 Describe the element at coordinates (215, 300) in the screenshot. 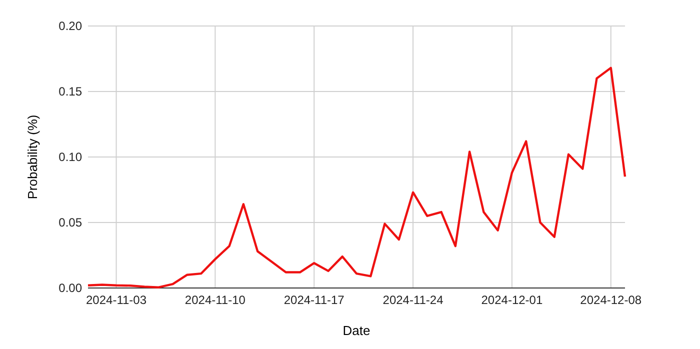

I see `x-tick-label: 2024-11-10` at that location.